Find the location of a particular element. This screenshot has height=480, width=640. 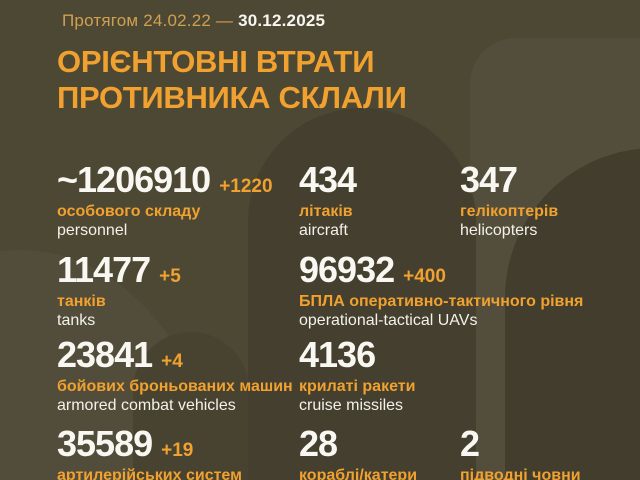

stat-delta: +19 is located at coordinates (177, 450).